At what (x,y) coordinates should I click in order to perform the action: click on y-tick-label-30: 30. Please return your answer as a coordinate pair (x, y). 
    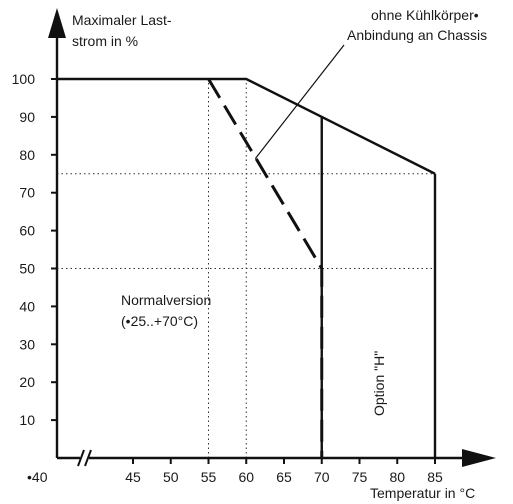
    Looking at the image, I should click on (27, 344).